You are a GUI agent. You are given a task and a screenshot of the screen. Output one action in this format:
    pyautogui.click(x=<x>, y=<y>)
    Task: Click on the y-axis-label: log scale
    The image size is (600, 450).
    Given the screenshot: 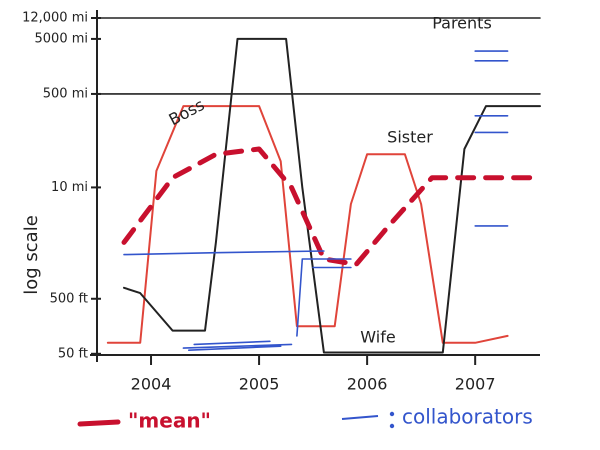 What is the action you would take?
    pyautogui.click(x=31, y=255)
    